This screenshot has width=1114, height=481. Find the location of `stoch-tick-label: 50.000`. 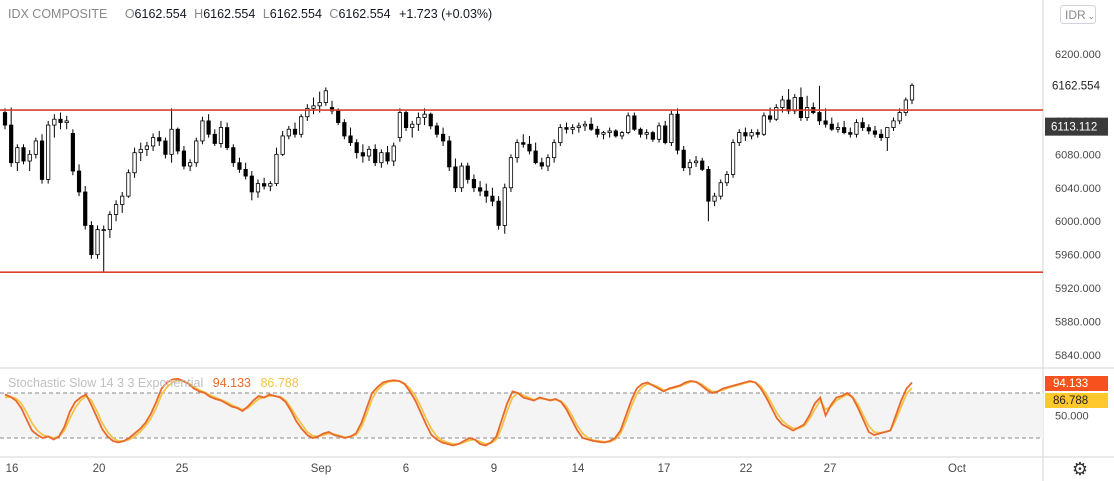

stoch-tick-label: 50.000 is located at coordinates (1072, 417).